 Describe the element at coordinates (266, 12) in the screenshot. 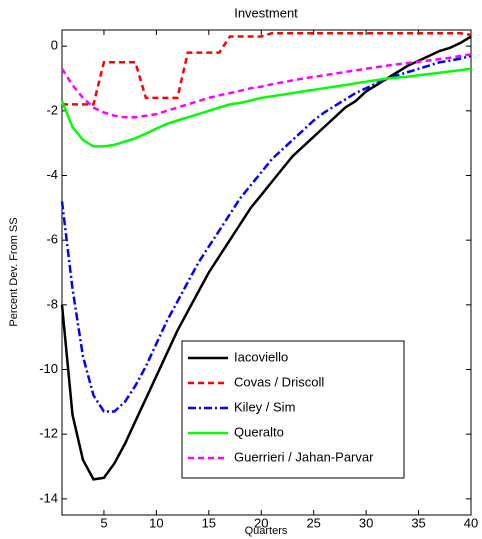

I see `chart-title: Investment` at that location.